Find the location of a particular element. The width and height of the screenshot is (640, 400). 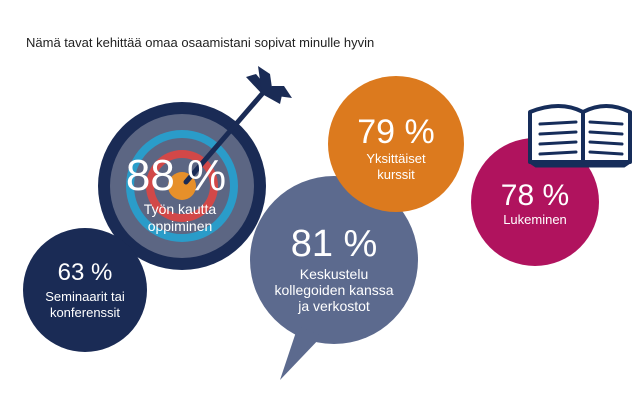

courses-value: 79 % is located at coordinates (396, 132).